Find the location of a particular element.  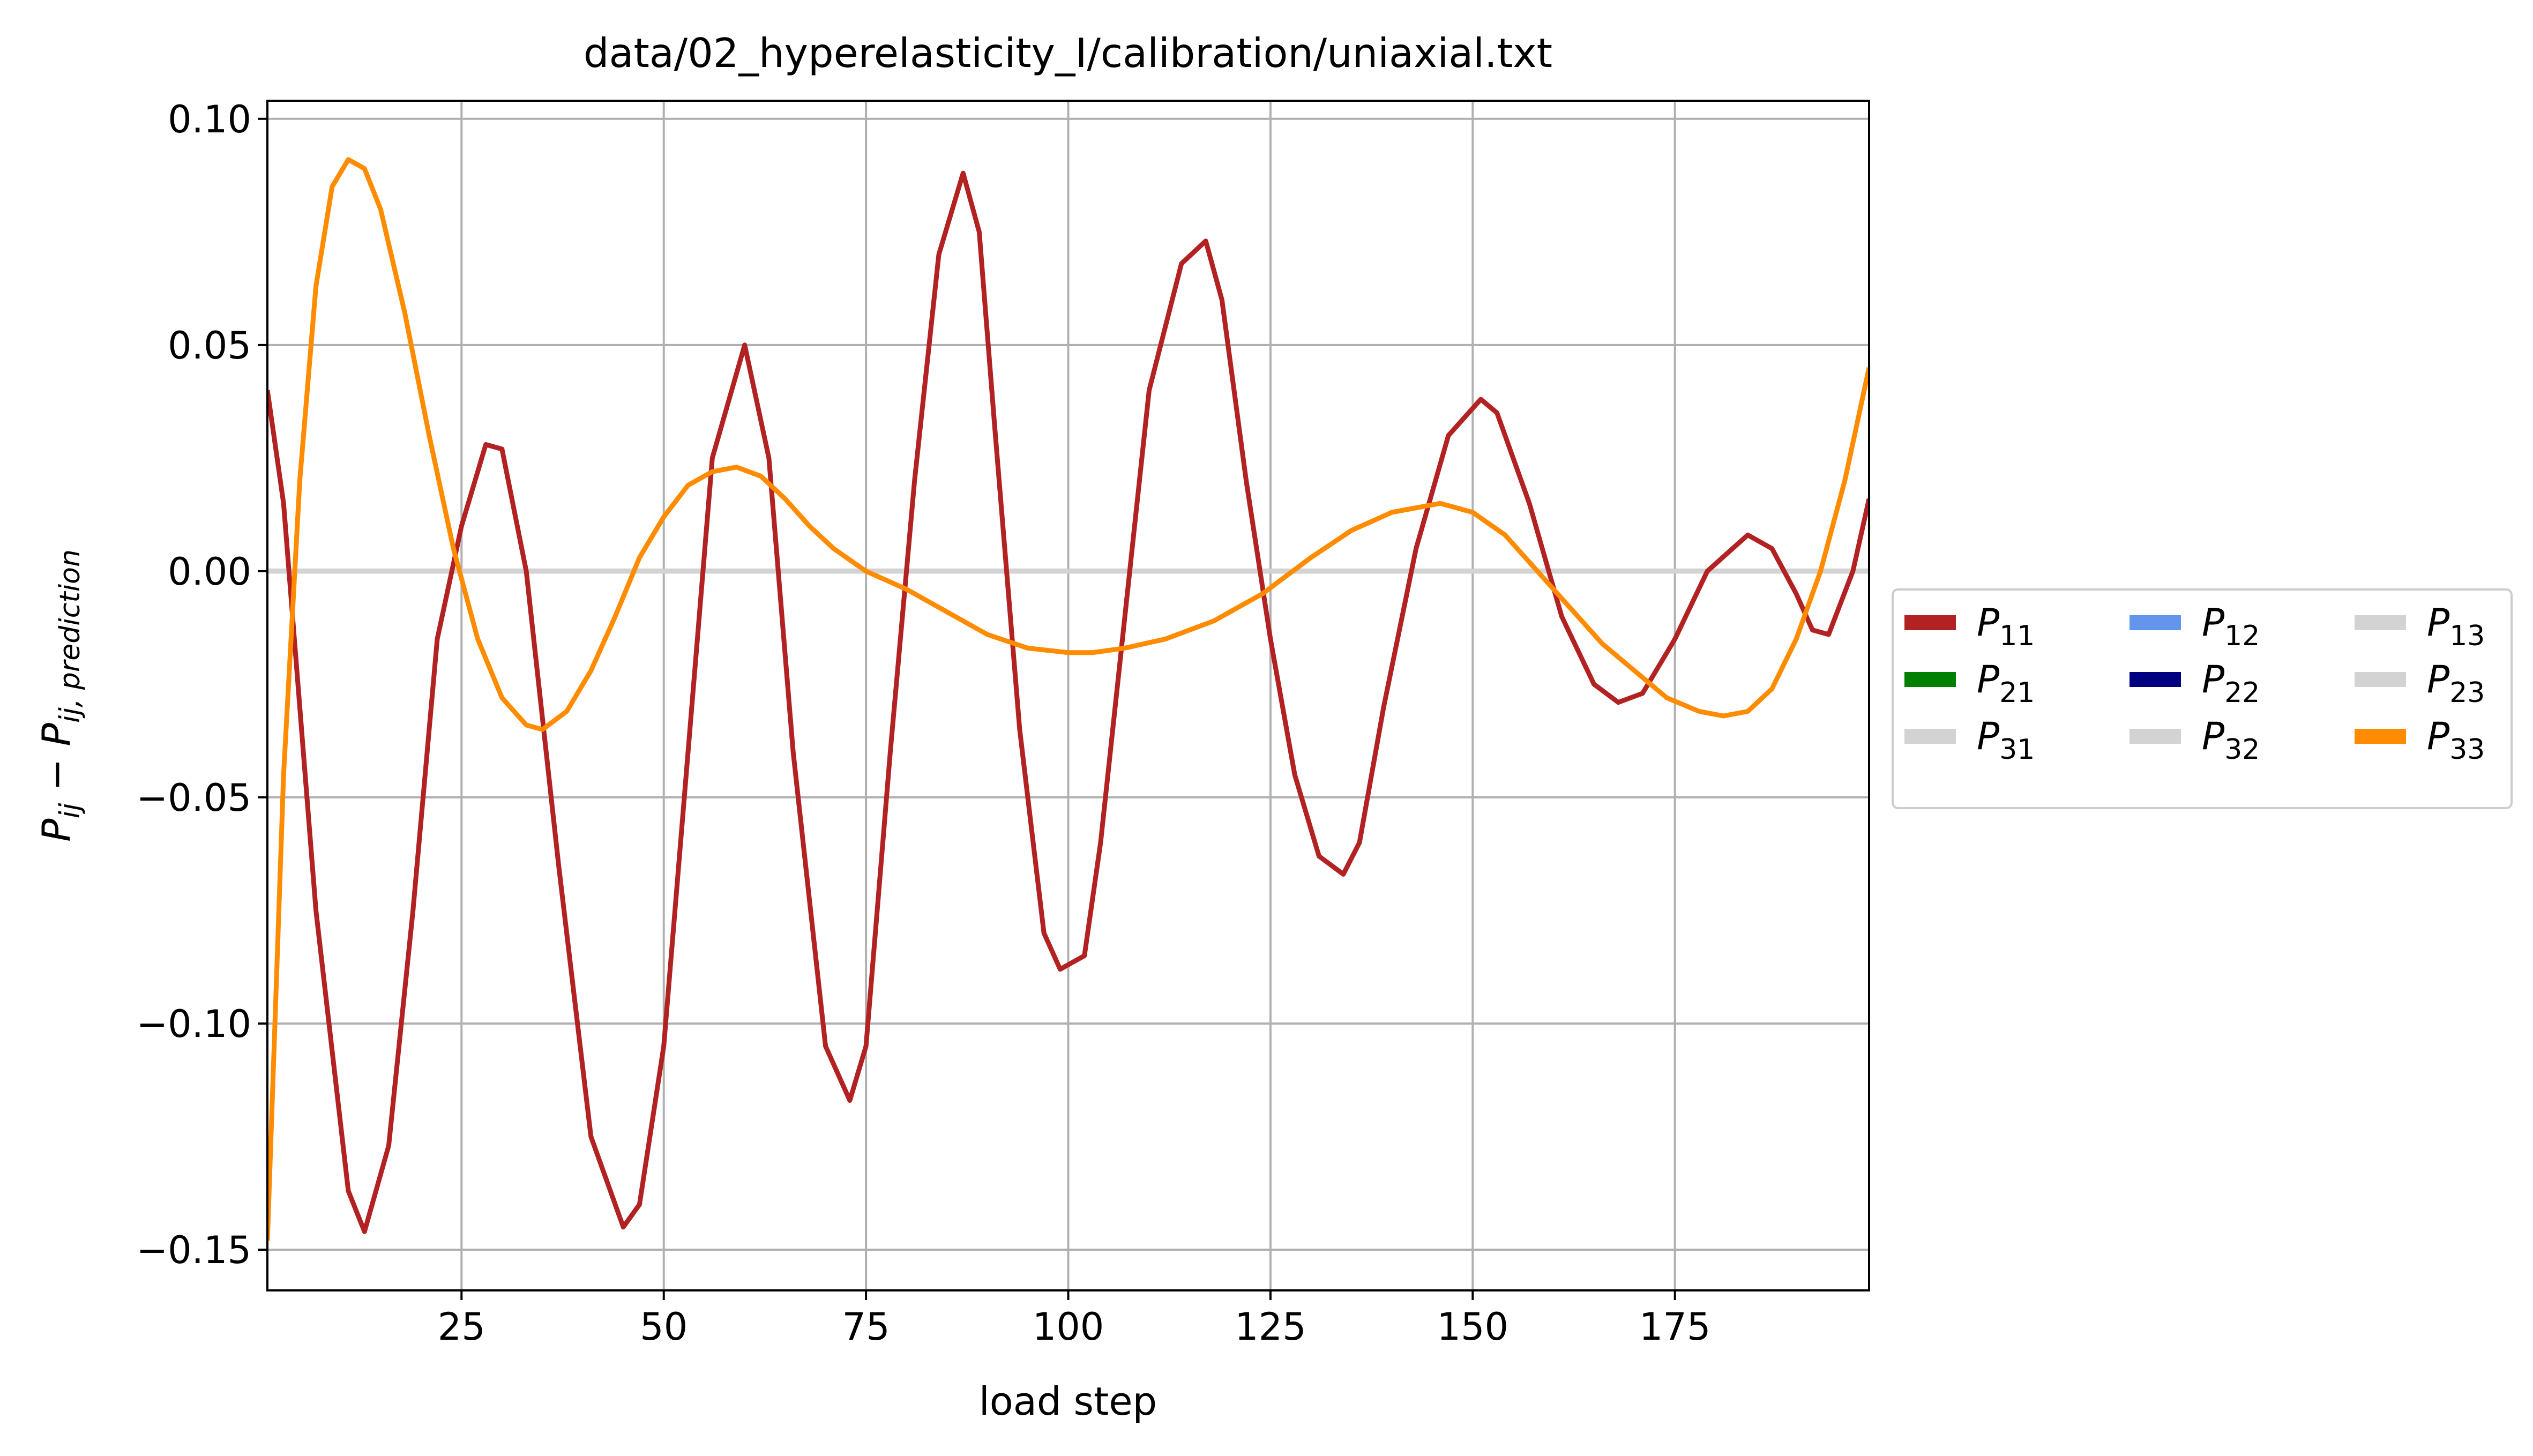

legend-swatch-p11 is located at coordinates (1930, 622).